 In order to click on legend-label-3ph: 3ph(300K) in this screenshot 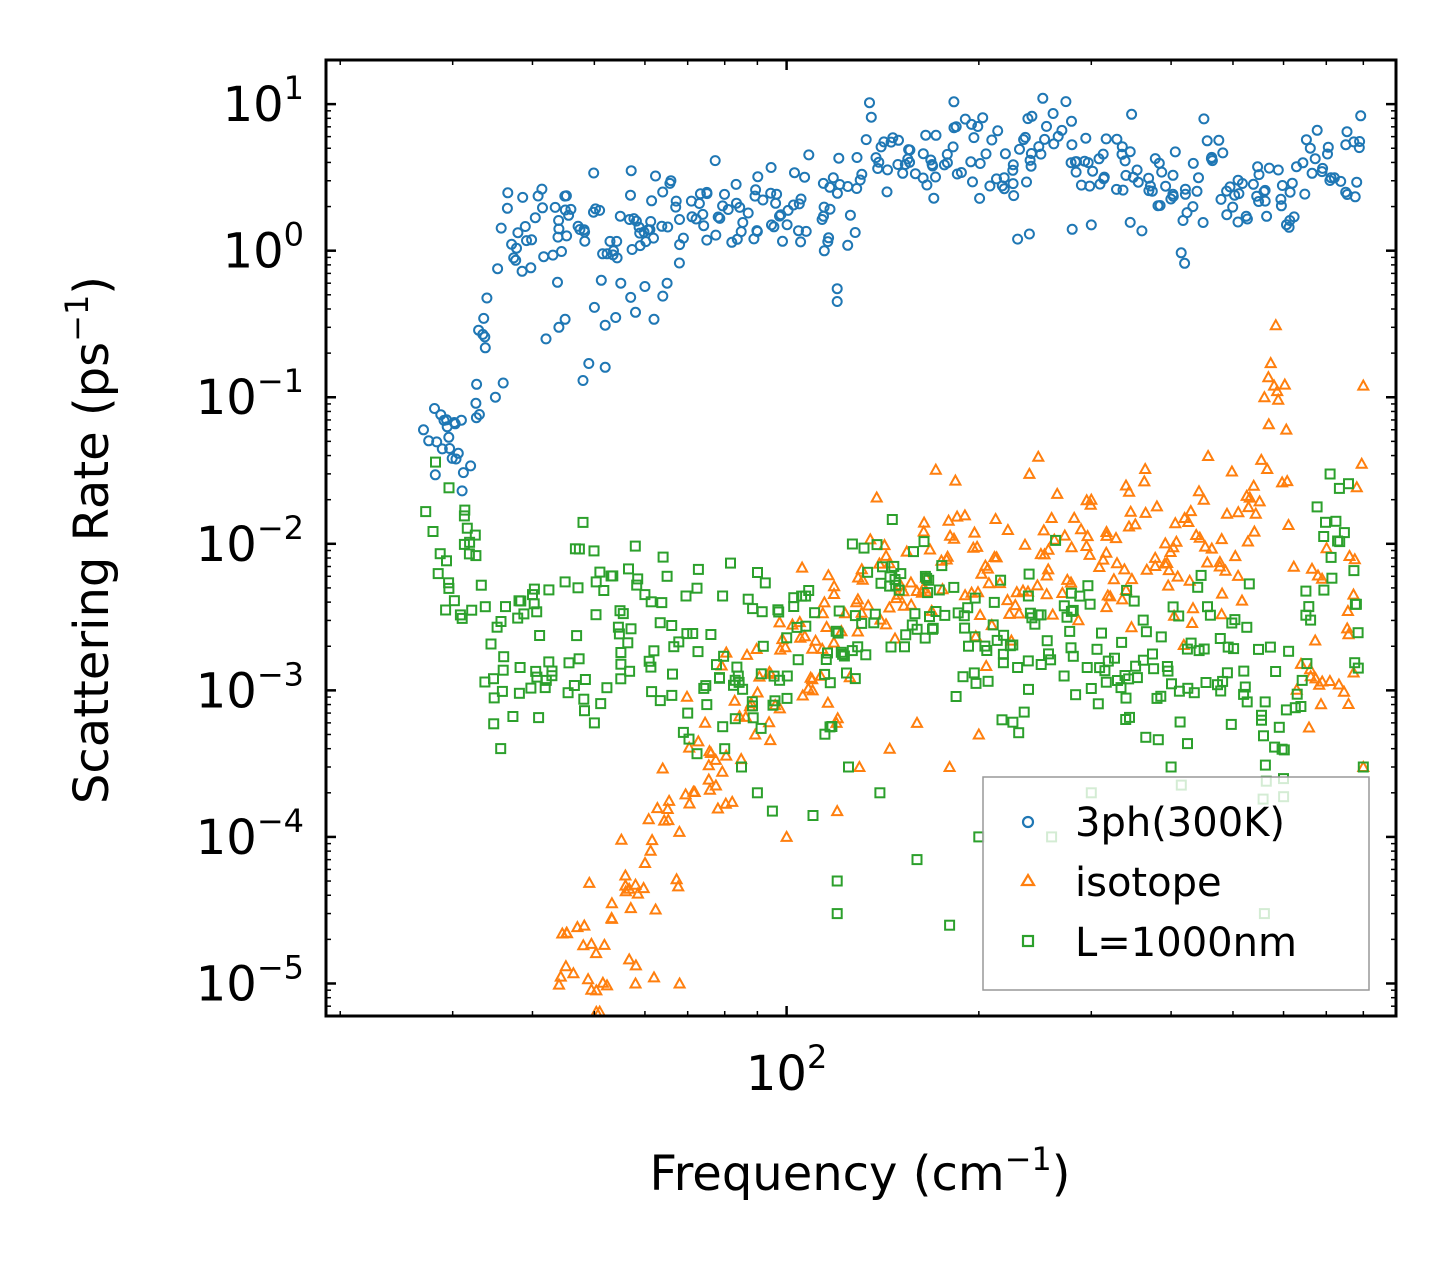, I will do `click(1180, 823)`.